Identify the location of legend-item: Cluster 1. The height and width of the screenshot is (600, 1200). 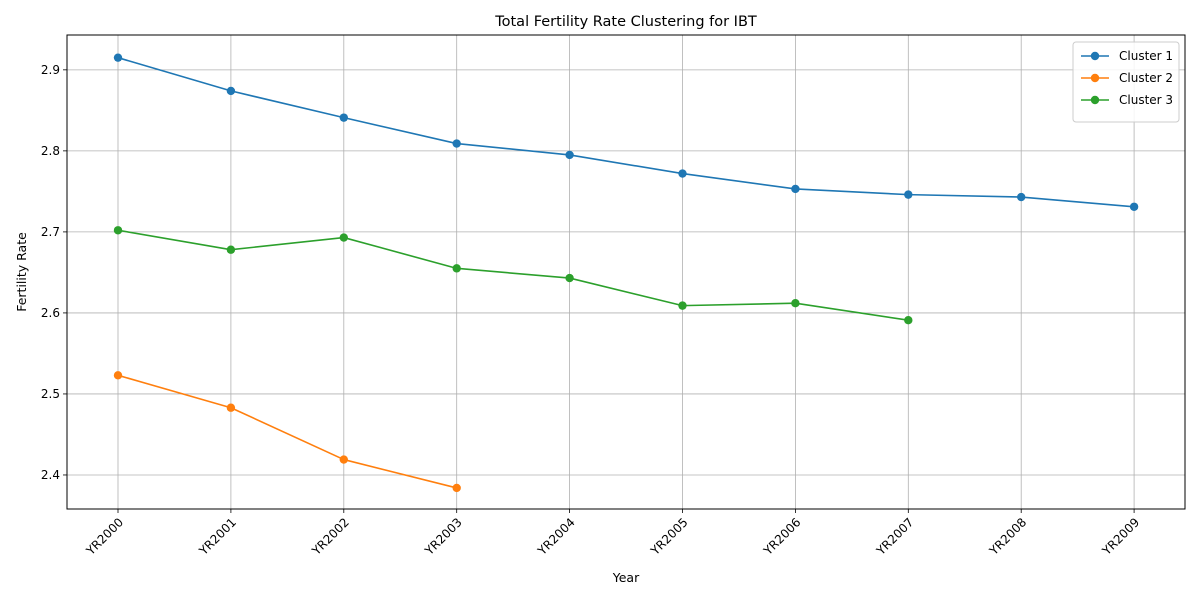
(1127, 56).